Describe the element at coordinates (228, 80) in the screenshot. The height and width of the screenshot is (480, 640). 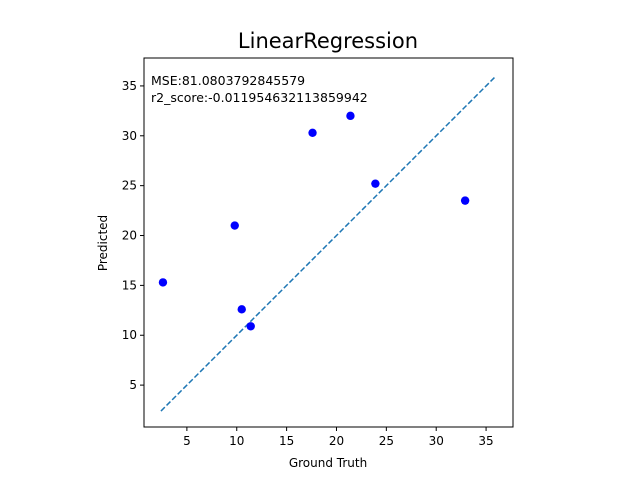
I see `mse-annotation: MSE:81.0803792845579` at that location.